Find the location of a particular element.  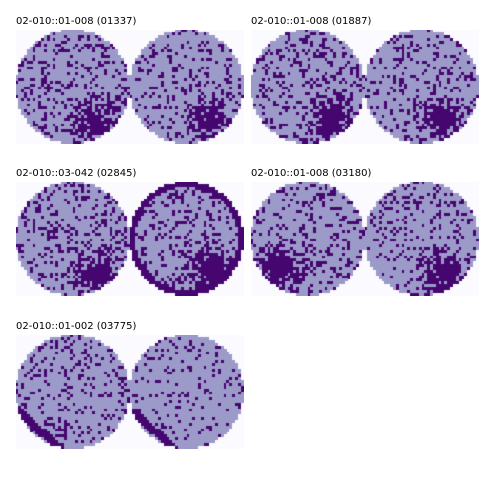

panel-title: 02-010::03-042 (02845) is located at coordinates (76, 173).